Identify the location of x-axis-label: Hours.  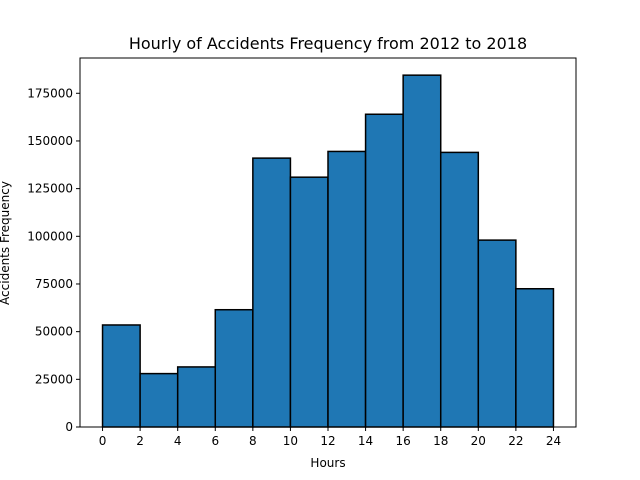
(327, 463).